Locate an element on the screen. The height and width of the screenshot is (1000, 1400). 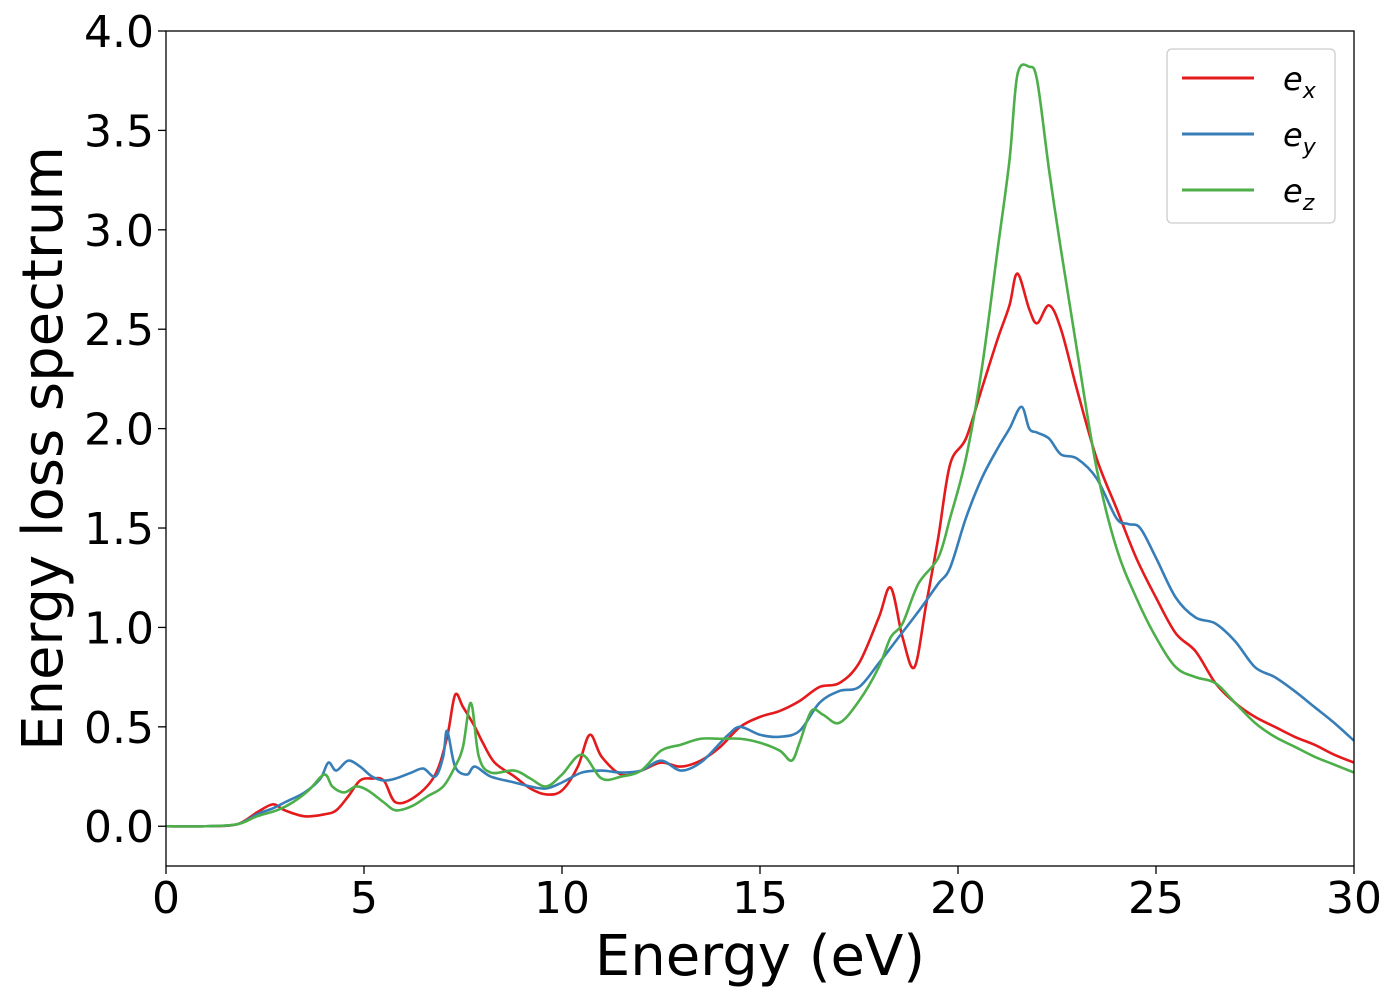
y-tick-label: 2.0 is located at coordinates (119, 430).